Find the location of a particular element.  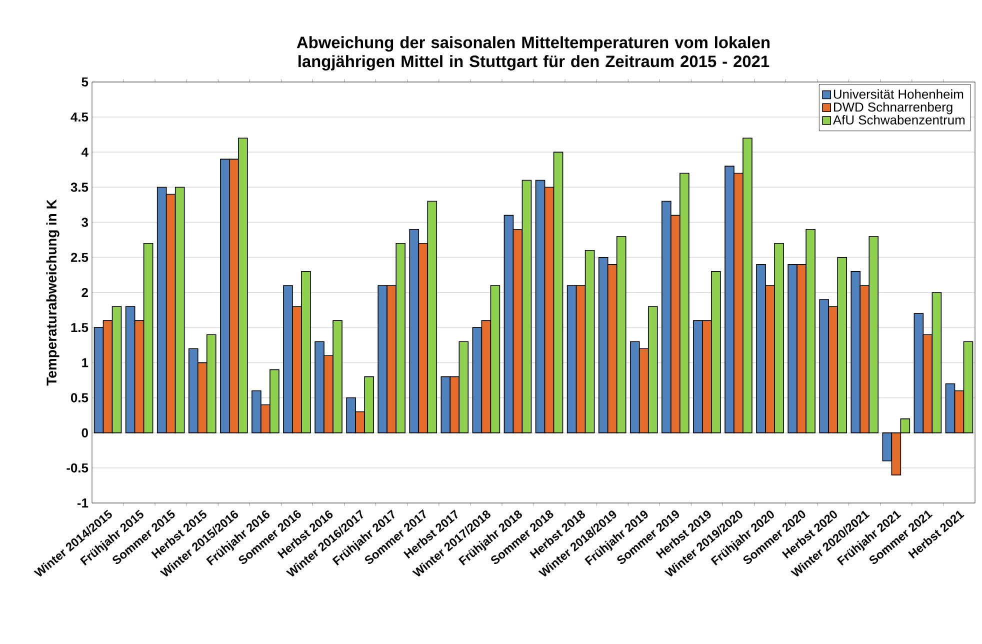

y-tick-label: 3 is located at coordinates (85, 222).